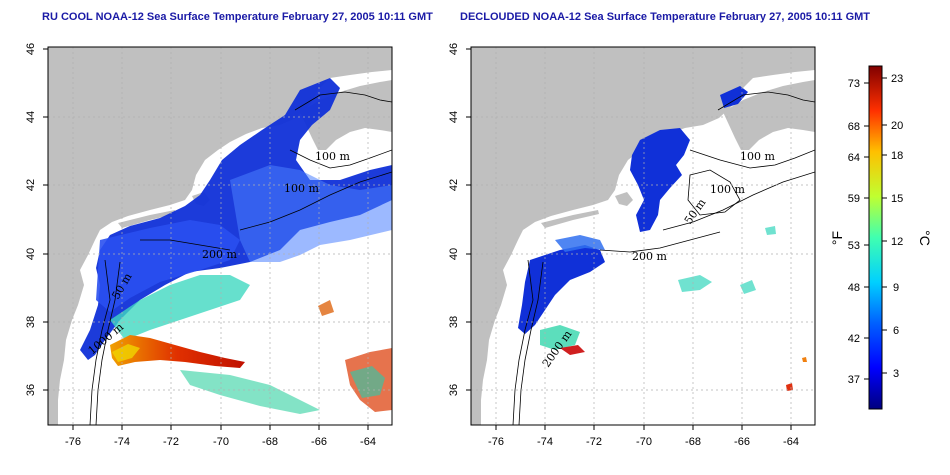 The image size is (950, 475). Describe the element at coordinates (693, 442) in the screenshot. I see `right-lon-tick--68: -68` at that location.